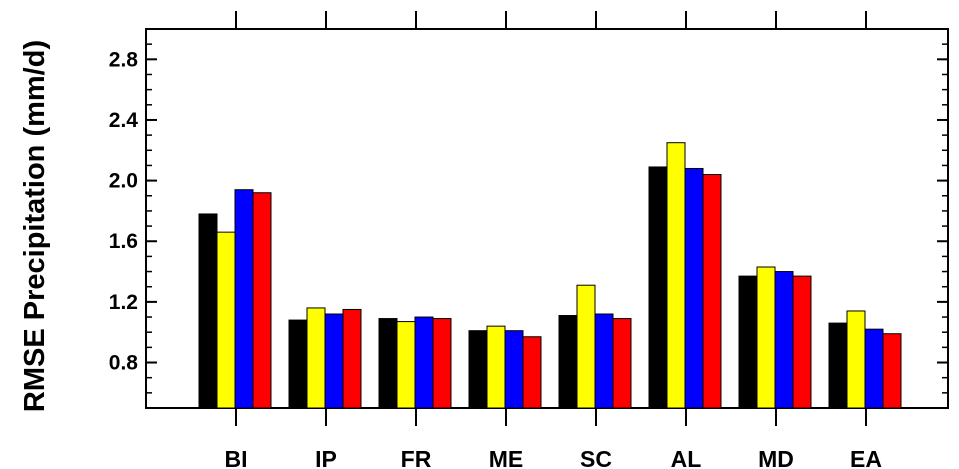  Describe the element at coordinates (124, 363) in the screenshot. I see `y-tick-label: 0.8` at that location.